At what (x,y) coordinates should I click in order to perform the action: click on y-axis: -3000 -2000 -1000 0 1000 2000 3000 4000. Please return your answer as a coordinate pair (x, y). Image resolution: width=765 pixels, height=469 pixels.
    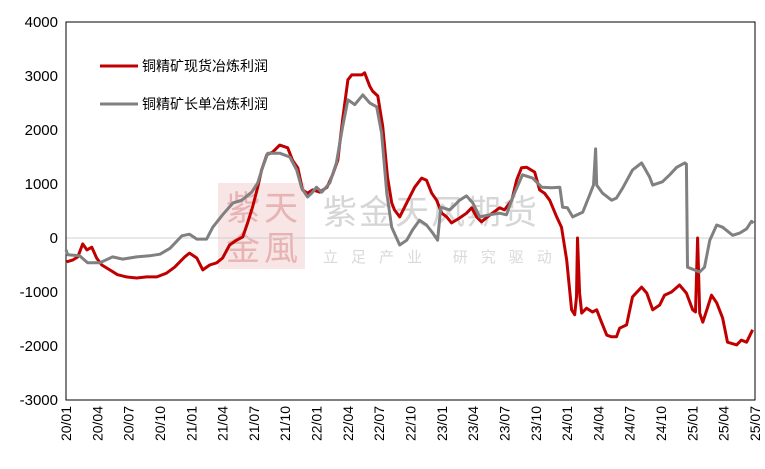
    Looking at the image, I should click on (39, 211).